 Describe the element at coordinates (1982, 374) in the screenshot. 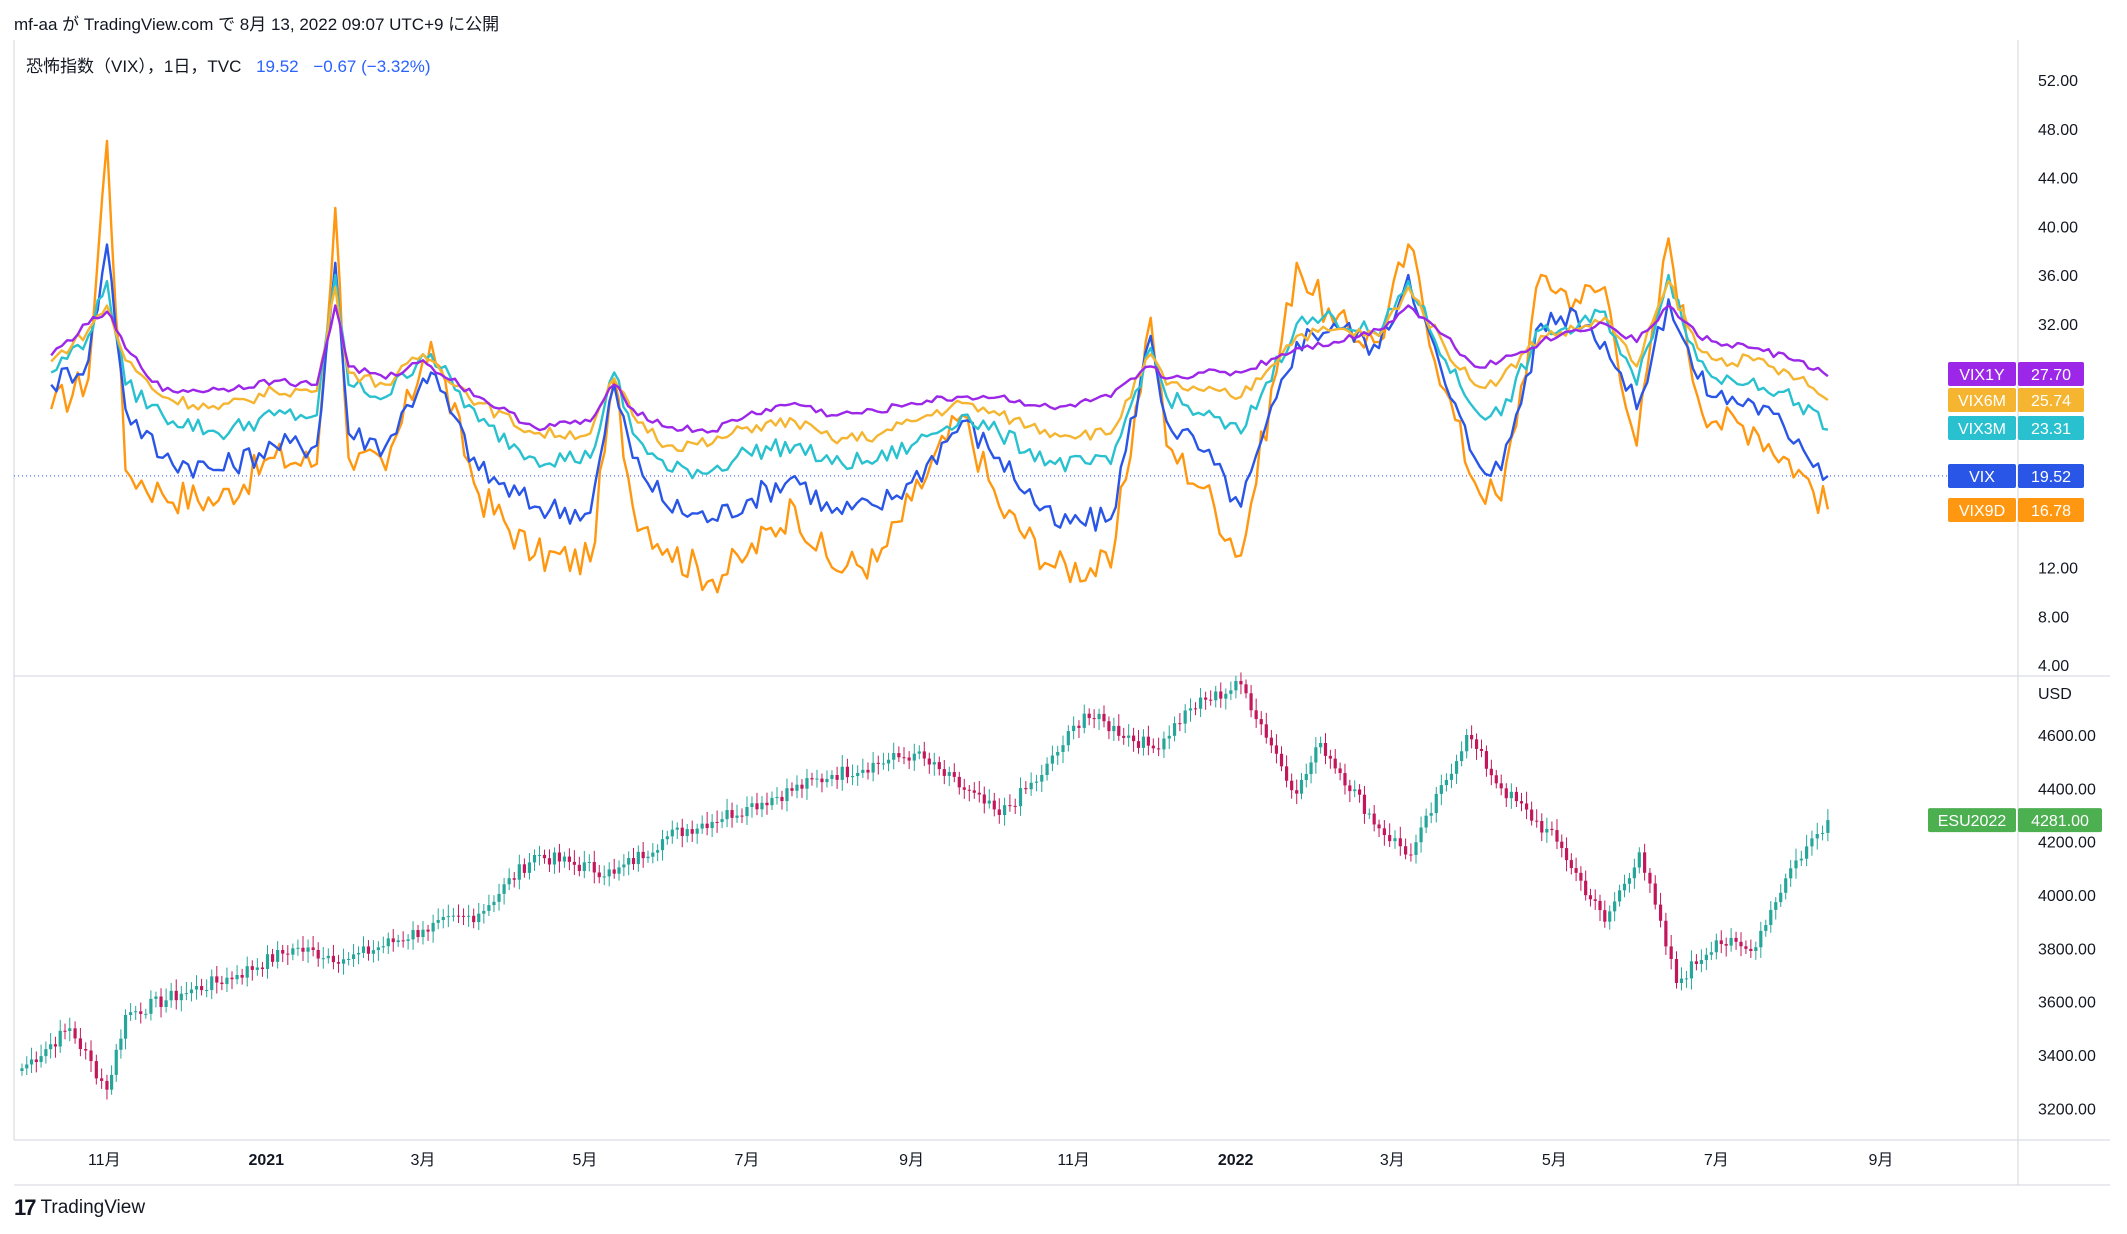

I see `tag-name-bg` at that location.